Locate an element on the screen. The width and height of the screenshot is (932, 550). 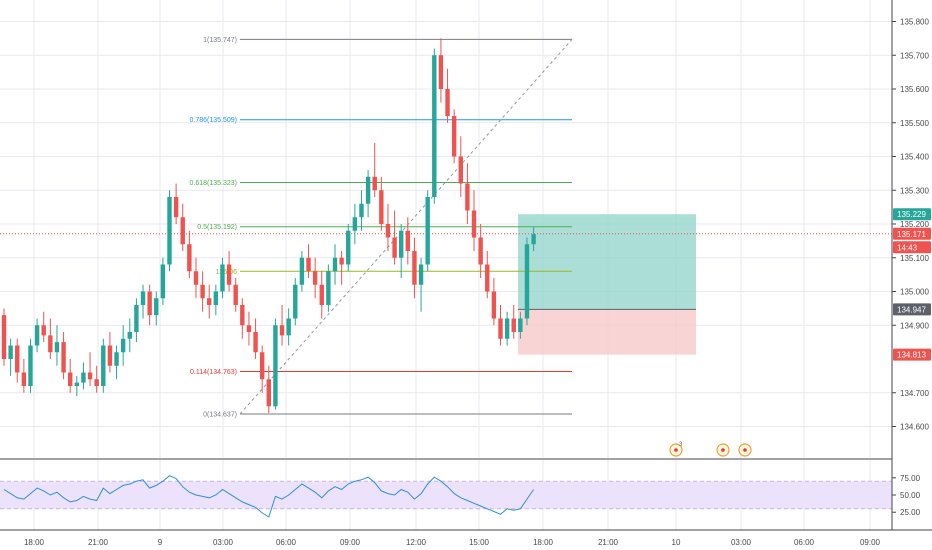
fib-level-label: 0.114(134.763) is located at coordinates (213, 372).